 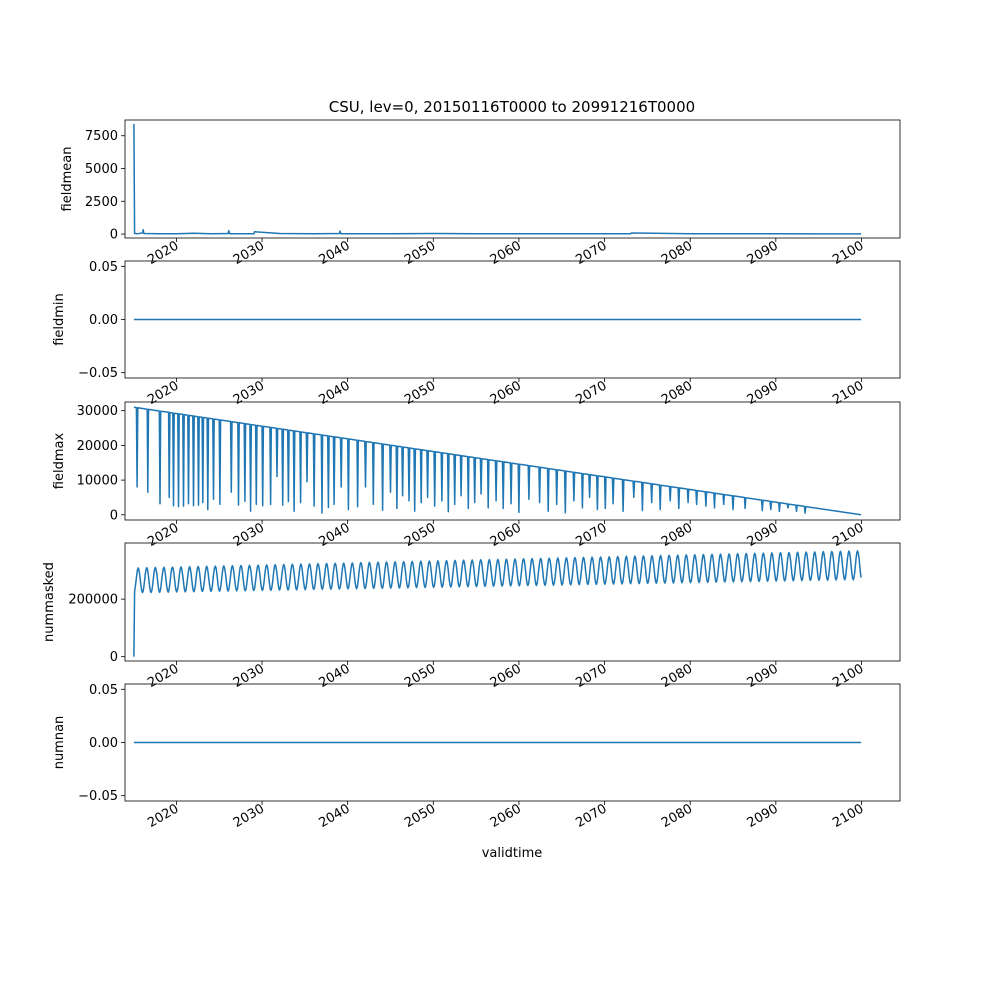 I want to click on y-tick-label: 5000, so click(x=101, y=169).